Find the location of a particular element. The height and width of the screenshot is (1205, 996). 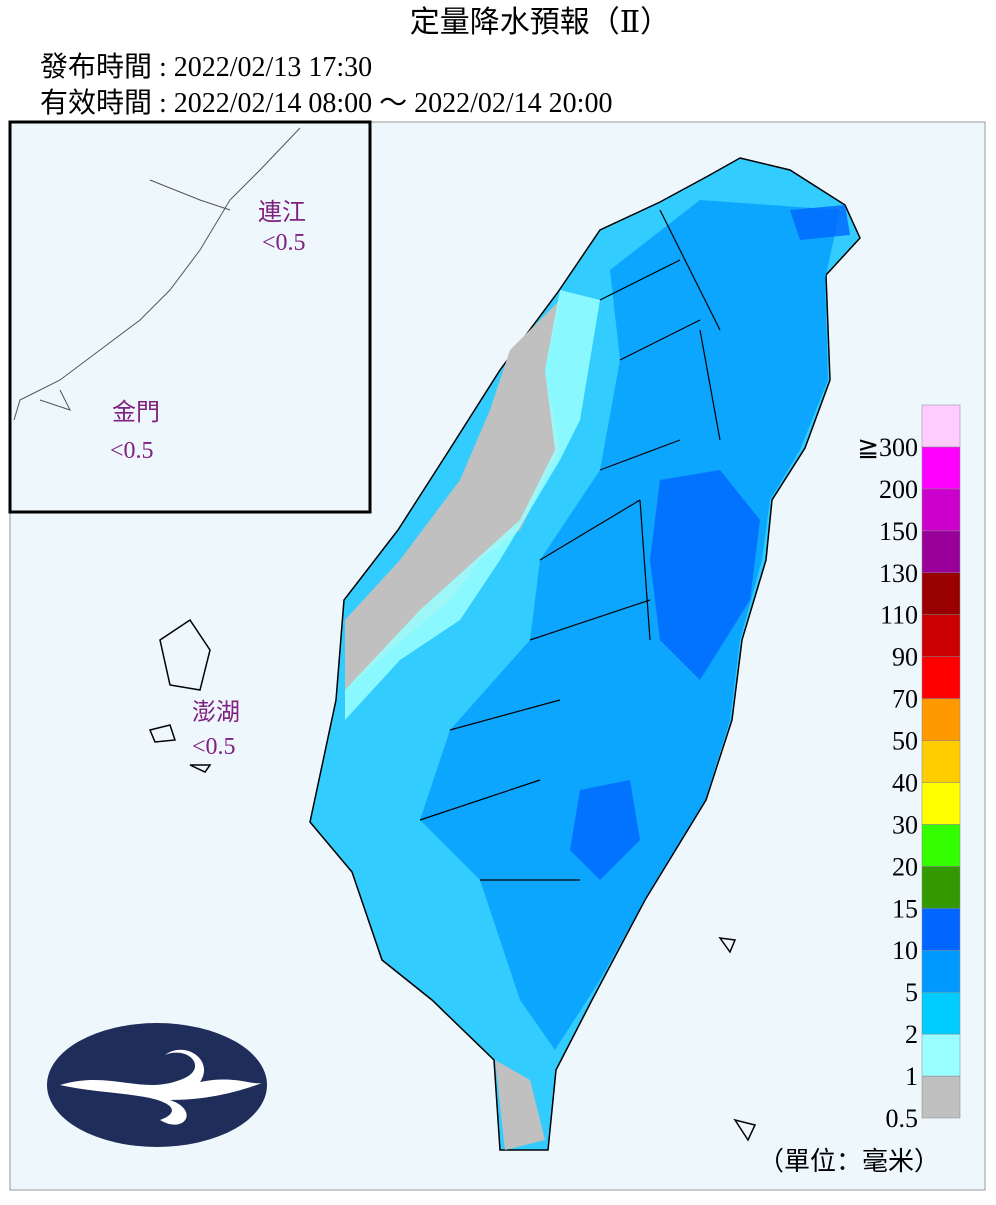

legend: 0.5 1 2 5 10 15 20 30 40 50 70 90 110 130 150 200 ≧300 is located at coordinates (909, 768).